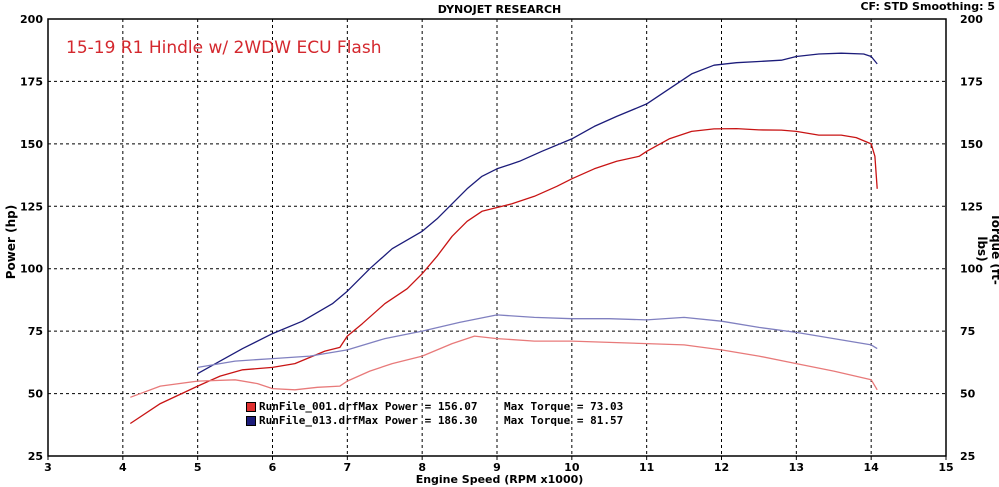  What do you see at coordinates (273, 467) in the screenshot?
I see `x-tick-label: 6` at bounding box center [273, 467].